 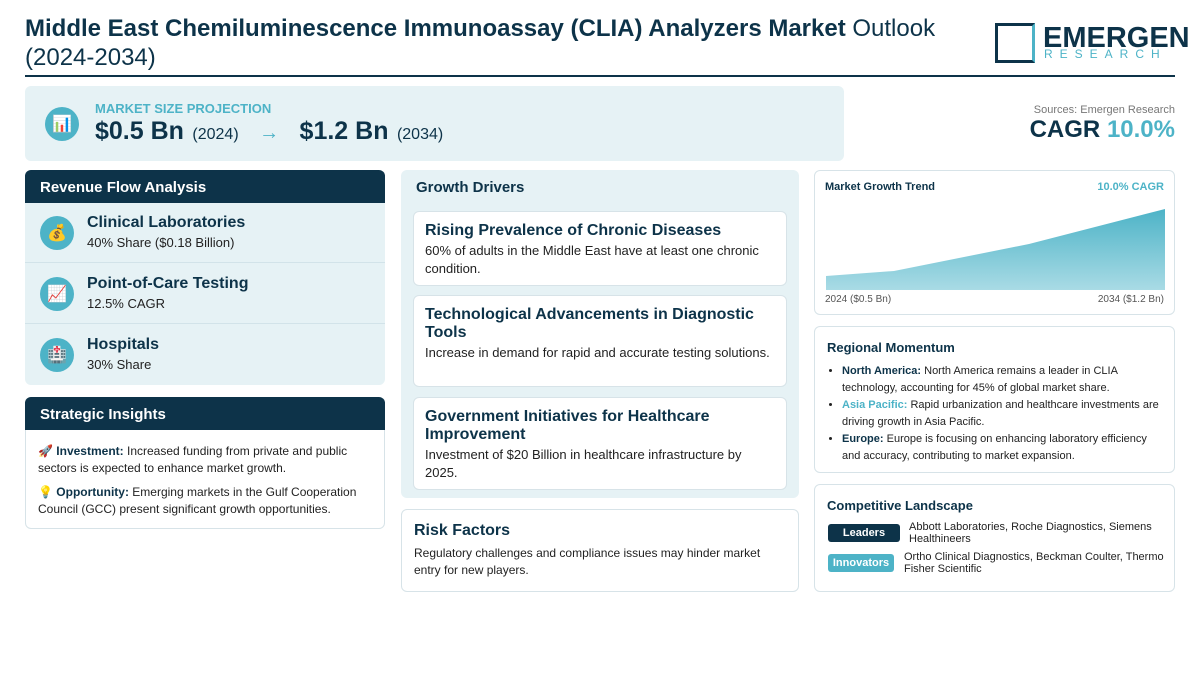 What do you see at coordinates (864, 533) in the screenshot?
I see `leaders-tag: Leaders` at bounding box center [864, 533].